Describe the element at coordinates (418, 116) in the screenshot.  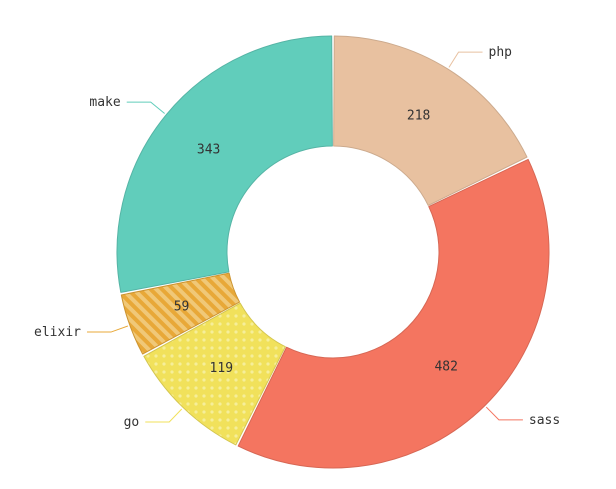
I see `slice-value-label-php: 218` at that location.